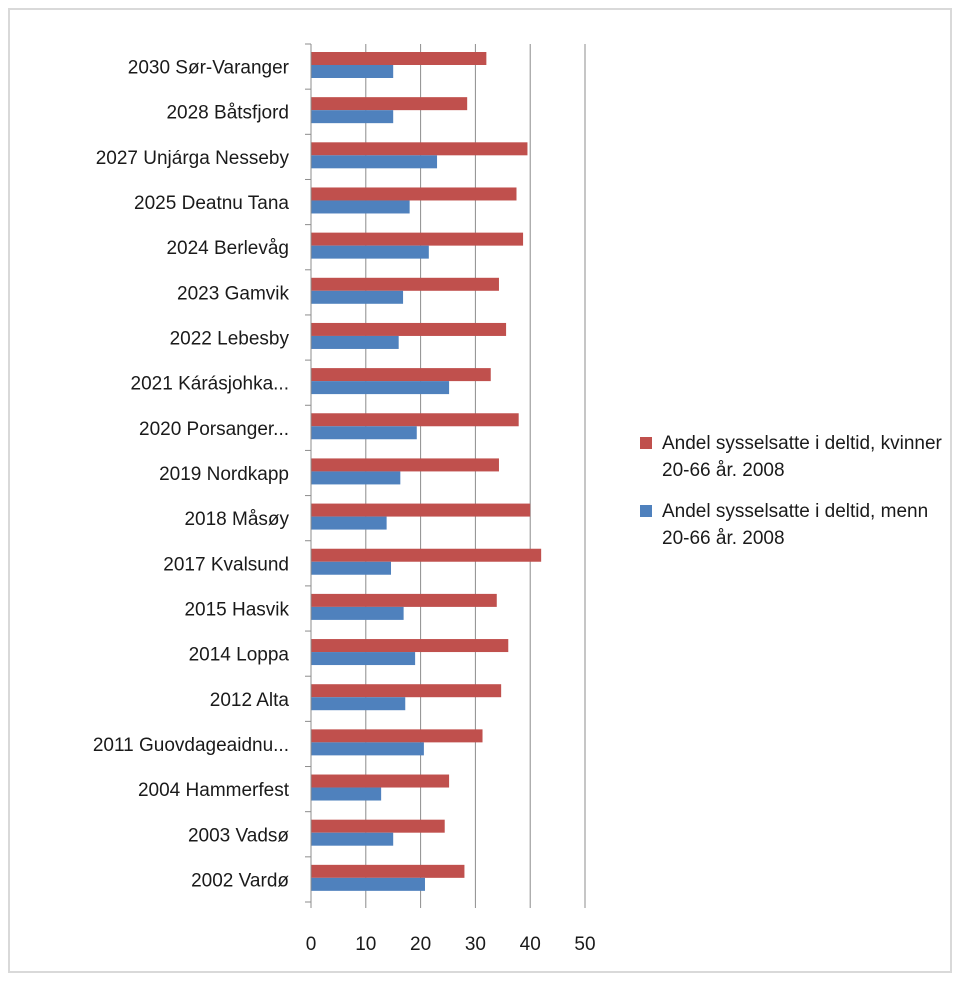 Image resolution: width=960 pixels, height=981 pixels. What do you see at coordinates (646, 443) in the screenshot?
I see `legend-swatch-women` at bounding box center [646, 443].